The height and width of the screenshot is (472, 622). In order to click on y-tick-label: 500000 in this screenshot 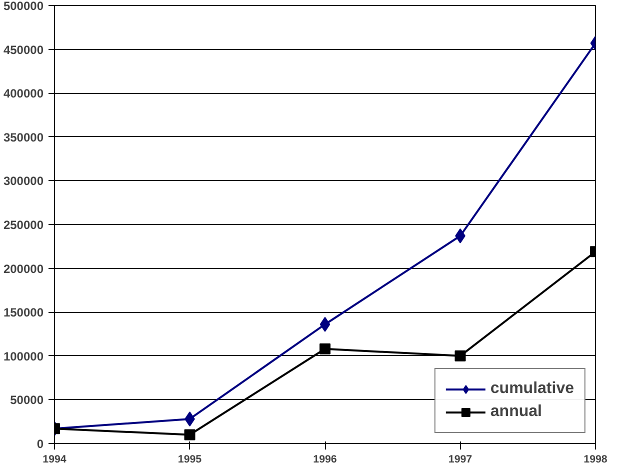, I will do `click(23, 6)`.